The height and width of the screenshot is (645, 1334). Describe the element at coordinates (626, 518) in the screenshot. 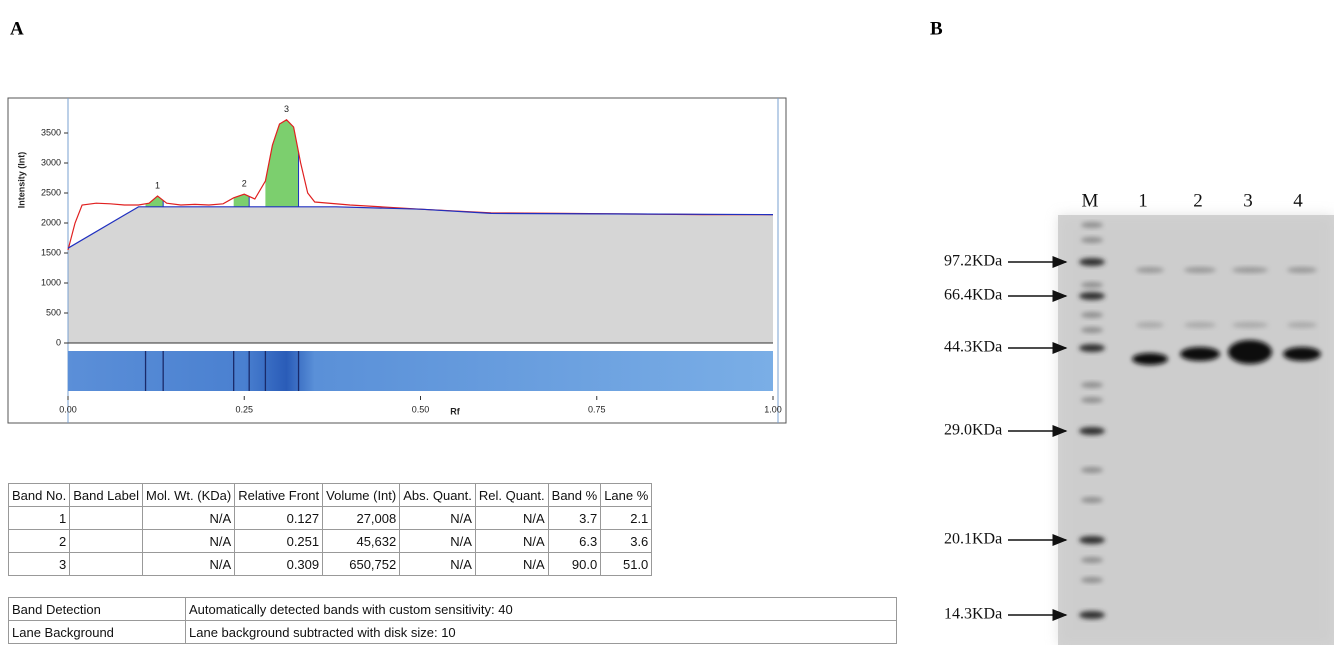

I see `cell: 2.1` at that location.